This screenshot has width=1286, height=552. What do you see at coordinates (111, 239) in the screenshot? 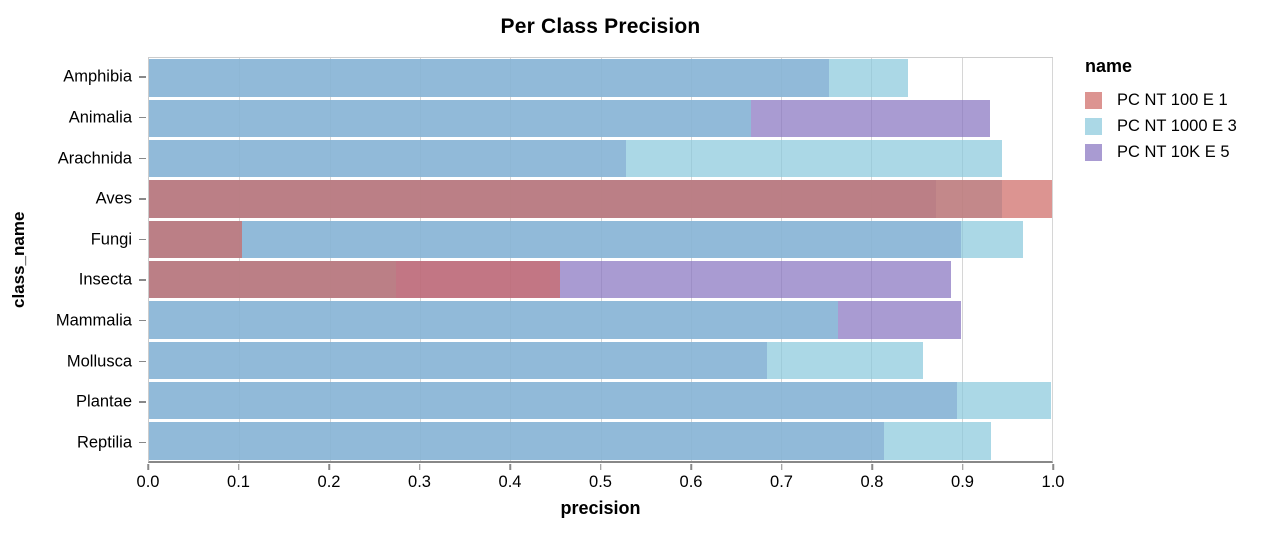
I see `y-tick-label: Fungi` at bounding box center [111, 239].